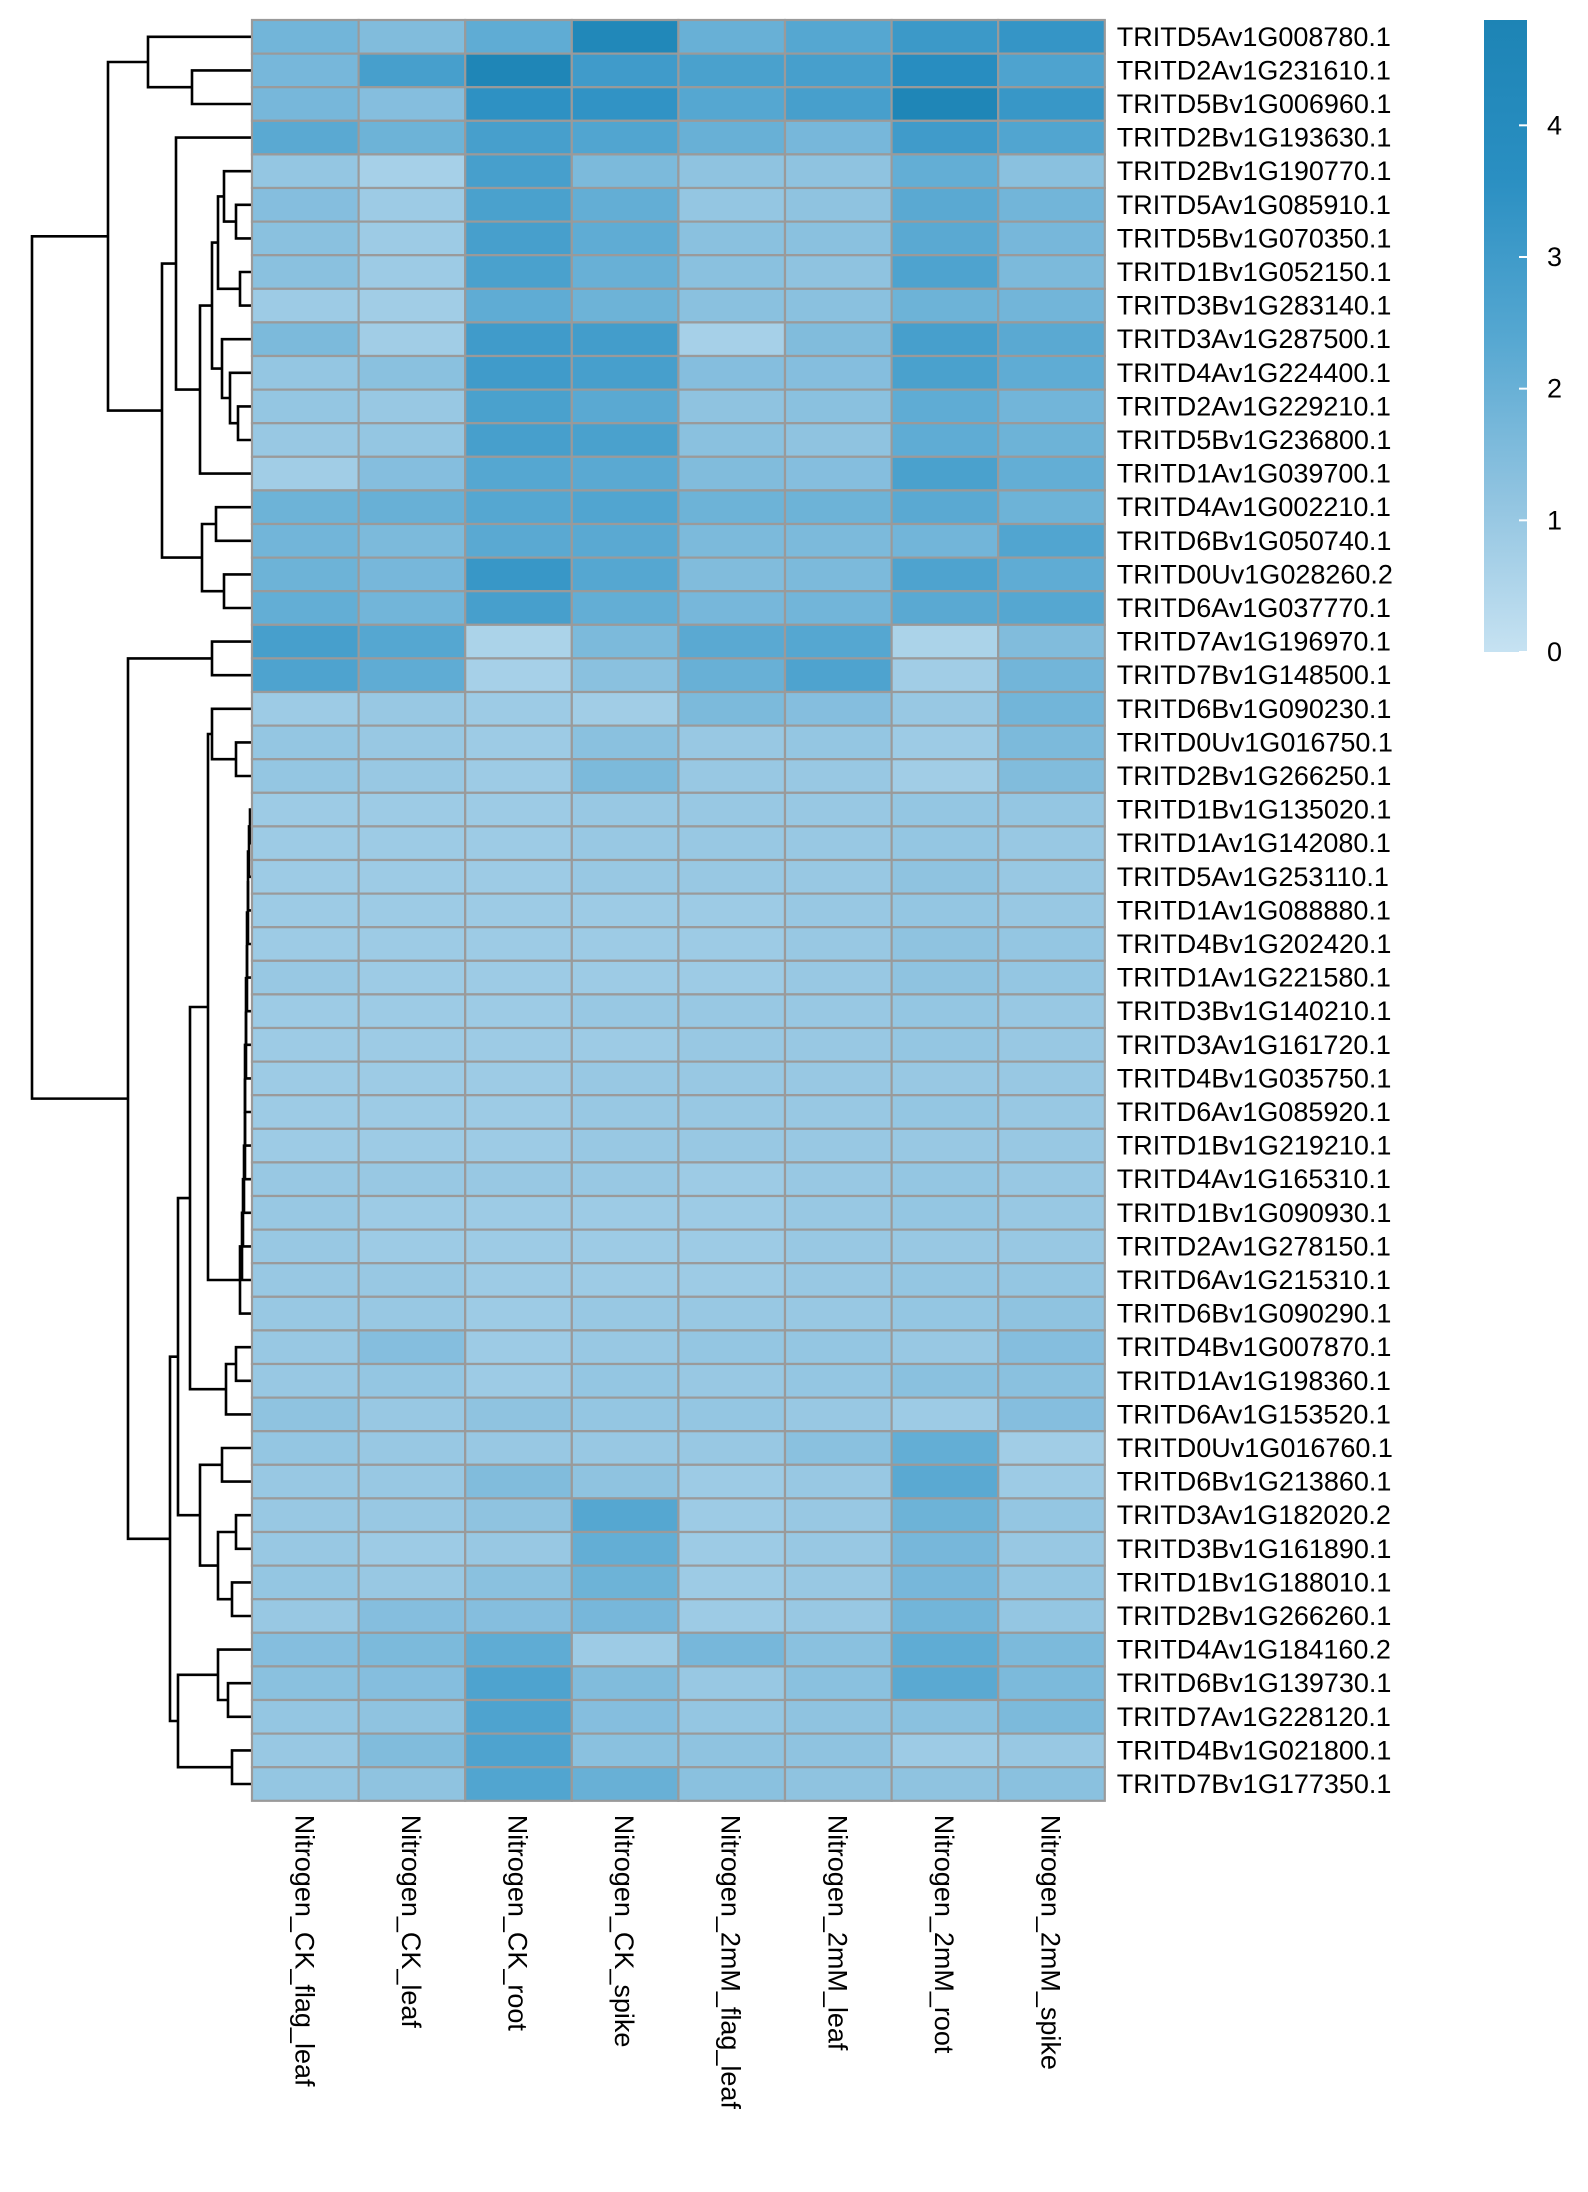 The width and height of the screenshot is (1588, 2192). I want to click on row-label: TRITD4Av1G184160.2, so click(1254, 1650).